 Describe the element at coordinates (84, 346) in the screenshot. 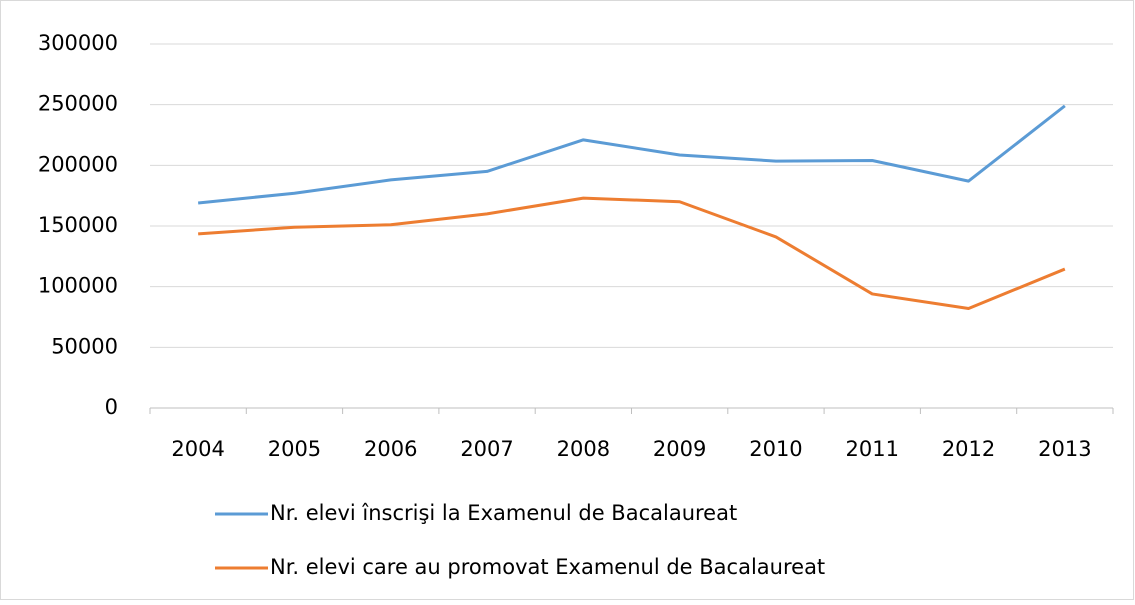

I see `y-tick-label: 50000` at that location.